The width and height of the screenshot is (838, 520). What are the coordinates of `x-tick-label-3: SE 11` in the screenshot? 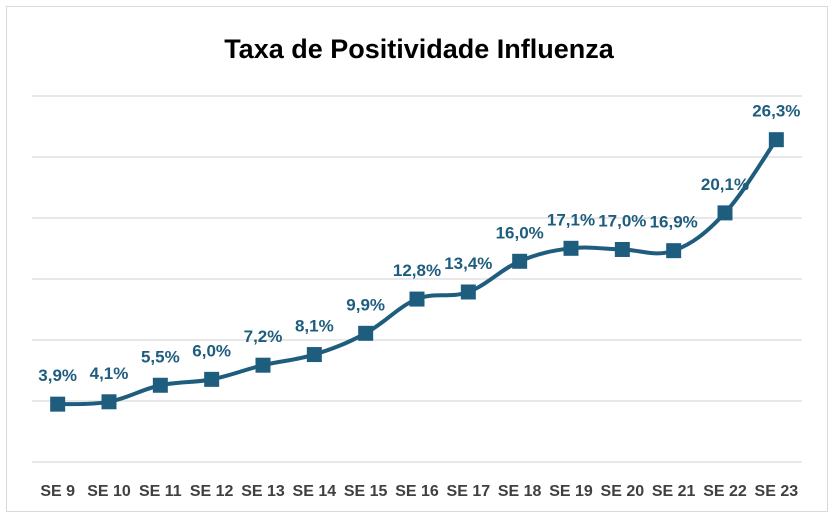 It's located at (160, 491).